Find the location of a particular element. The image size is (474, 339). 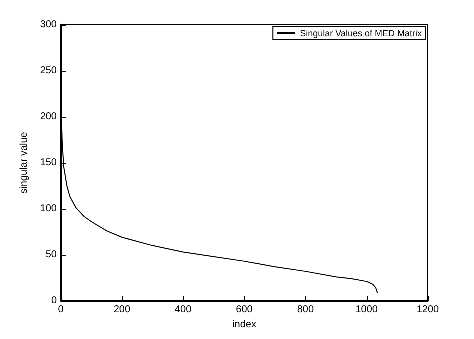

x-tick-label: 800 is located at coordinates (305, 310).